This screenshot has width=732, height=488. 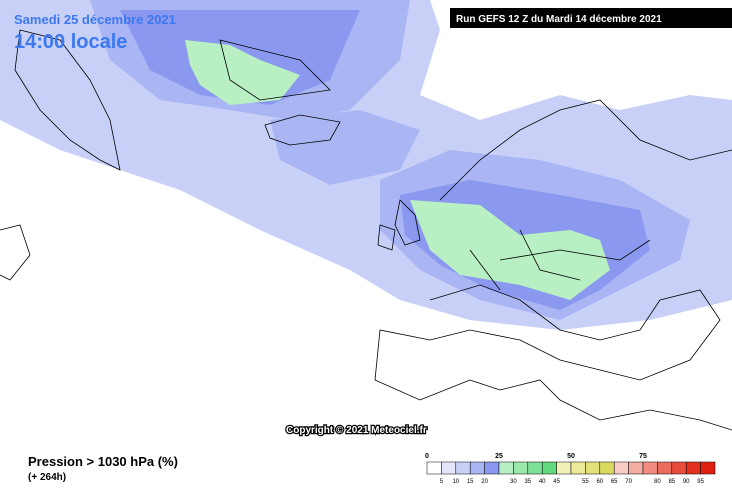 I want to click on legend-minor-label: 10, so click(x=455, y=482).